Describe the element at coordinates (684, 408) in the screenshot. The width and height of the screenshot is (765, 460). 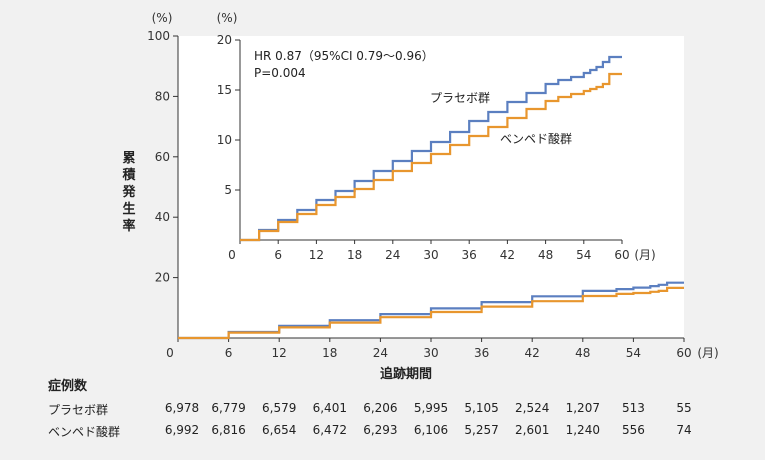
I see `risk-count-cell: 55` at that location.